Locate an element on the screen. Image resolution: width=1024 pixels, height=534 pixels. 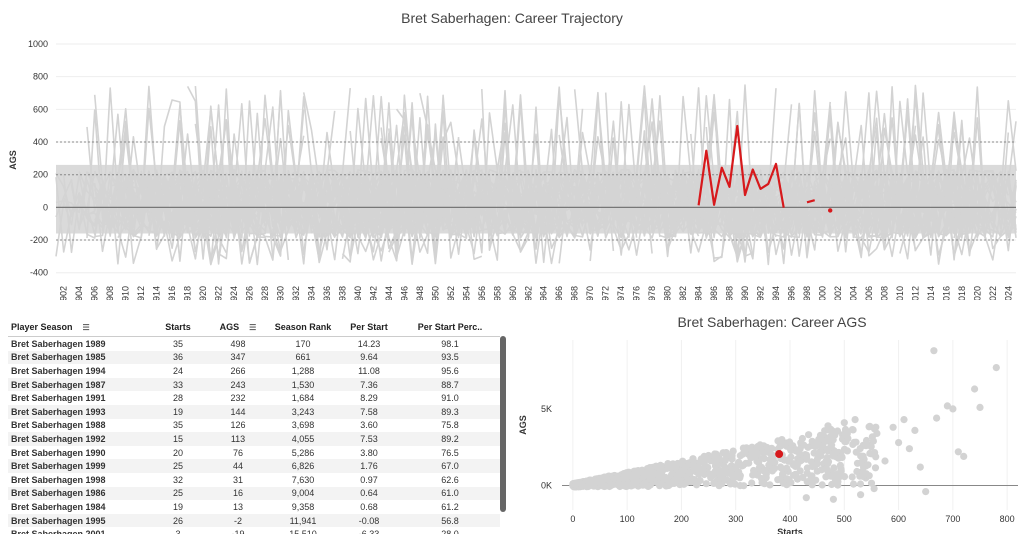
table-cell: 9,004 is located at coordinates (303, 493).